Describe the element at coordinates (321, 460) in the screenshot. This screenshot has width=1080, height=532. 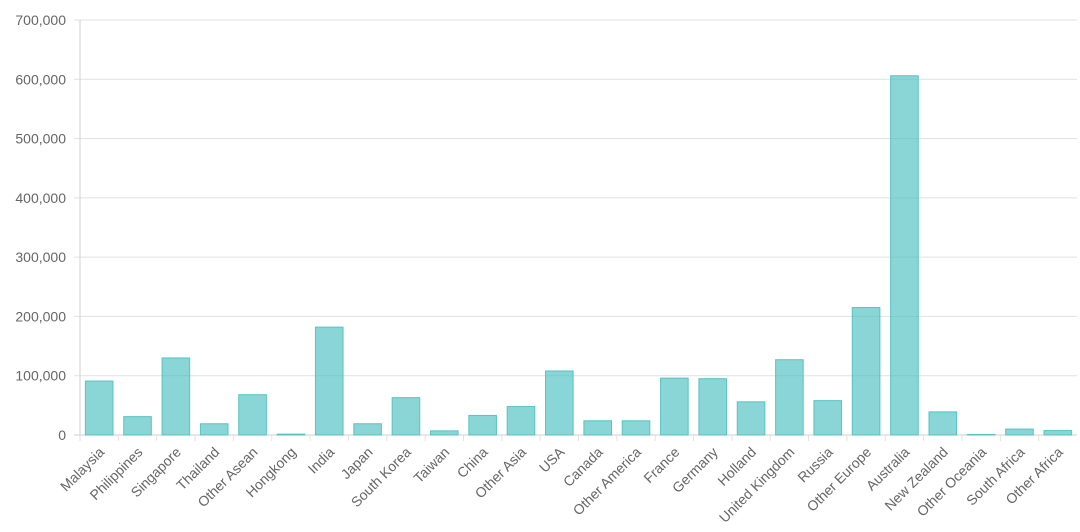
I see `x-tick-label: India` at that location.